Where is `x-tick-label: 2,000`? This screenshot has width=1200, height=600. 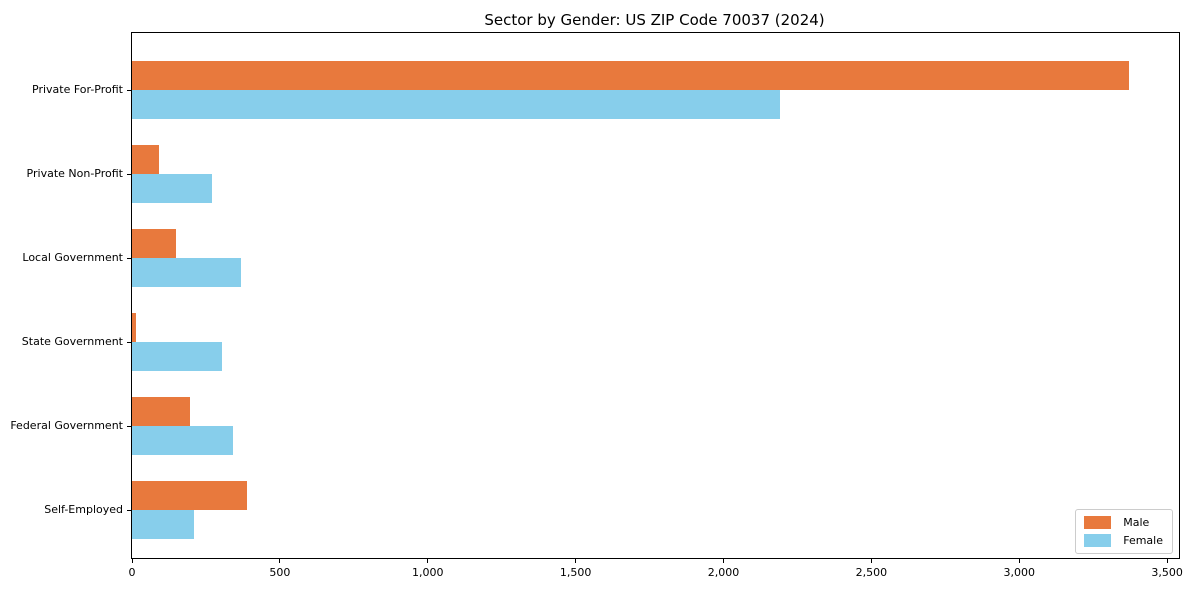
x-tick-label: 2,000 is located at coordinates (723, 572).